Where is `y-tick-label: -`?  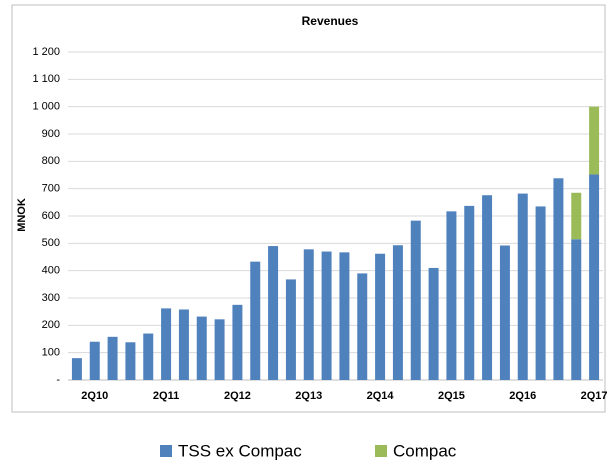
y-tick-label: - is located at coordinates (58, 380).